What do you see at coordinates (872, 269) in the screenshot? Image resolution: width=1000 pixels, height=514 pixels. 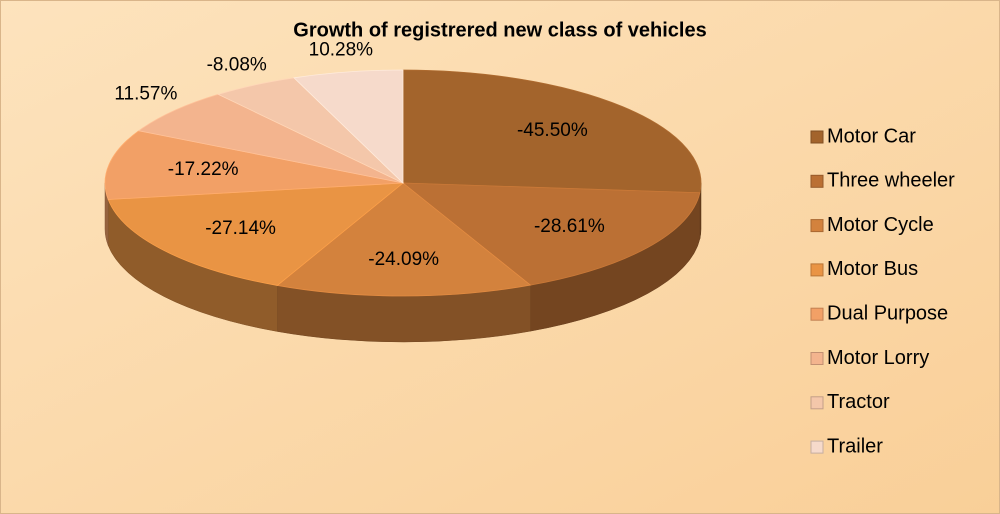 I see `legend-label: Motor Bus` at bounding box center [872, 269].